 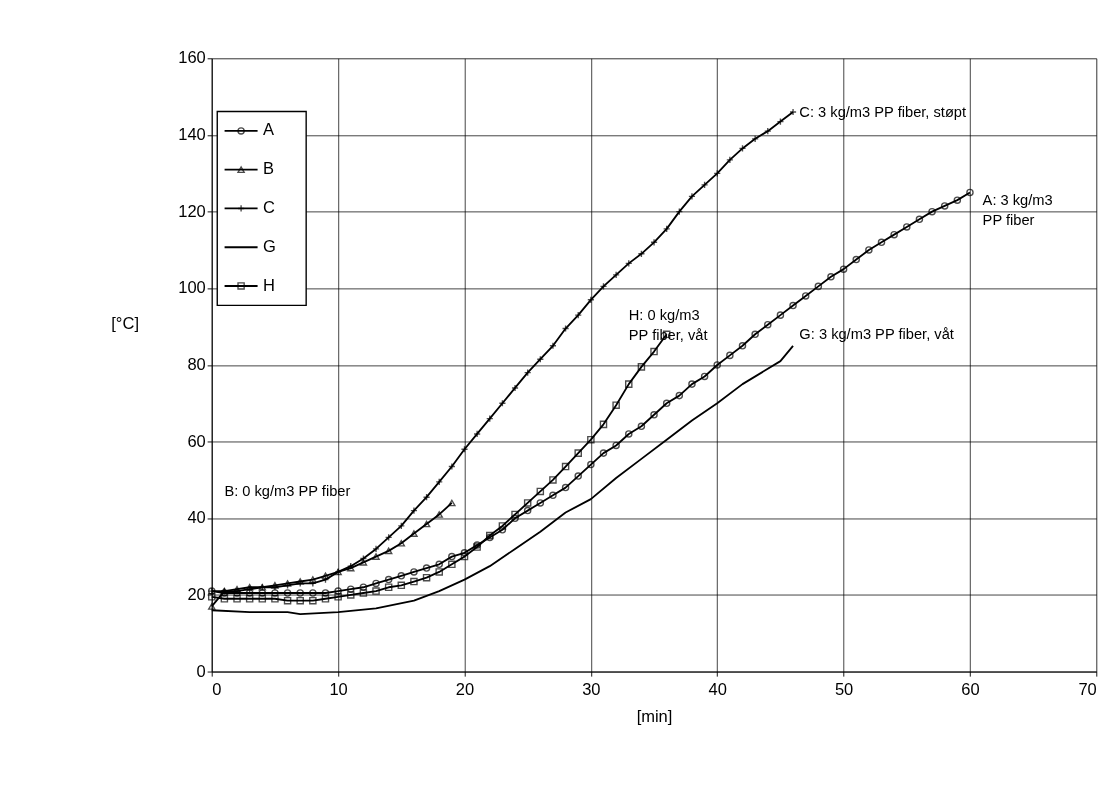 I want to click on x-tick-label: 40, so click(x=717, y=688).